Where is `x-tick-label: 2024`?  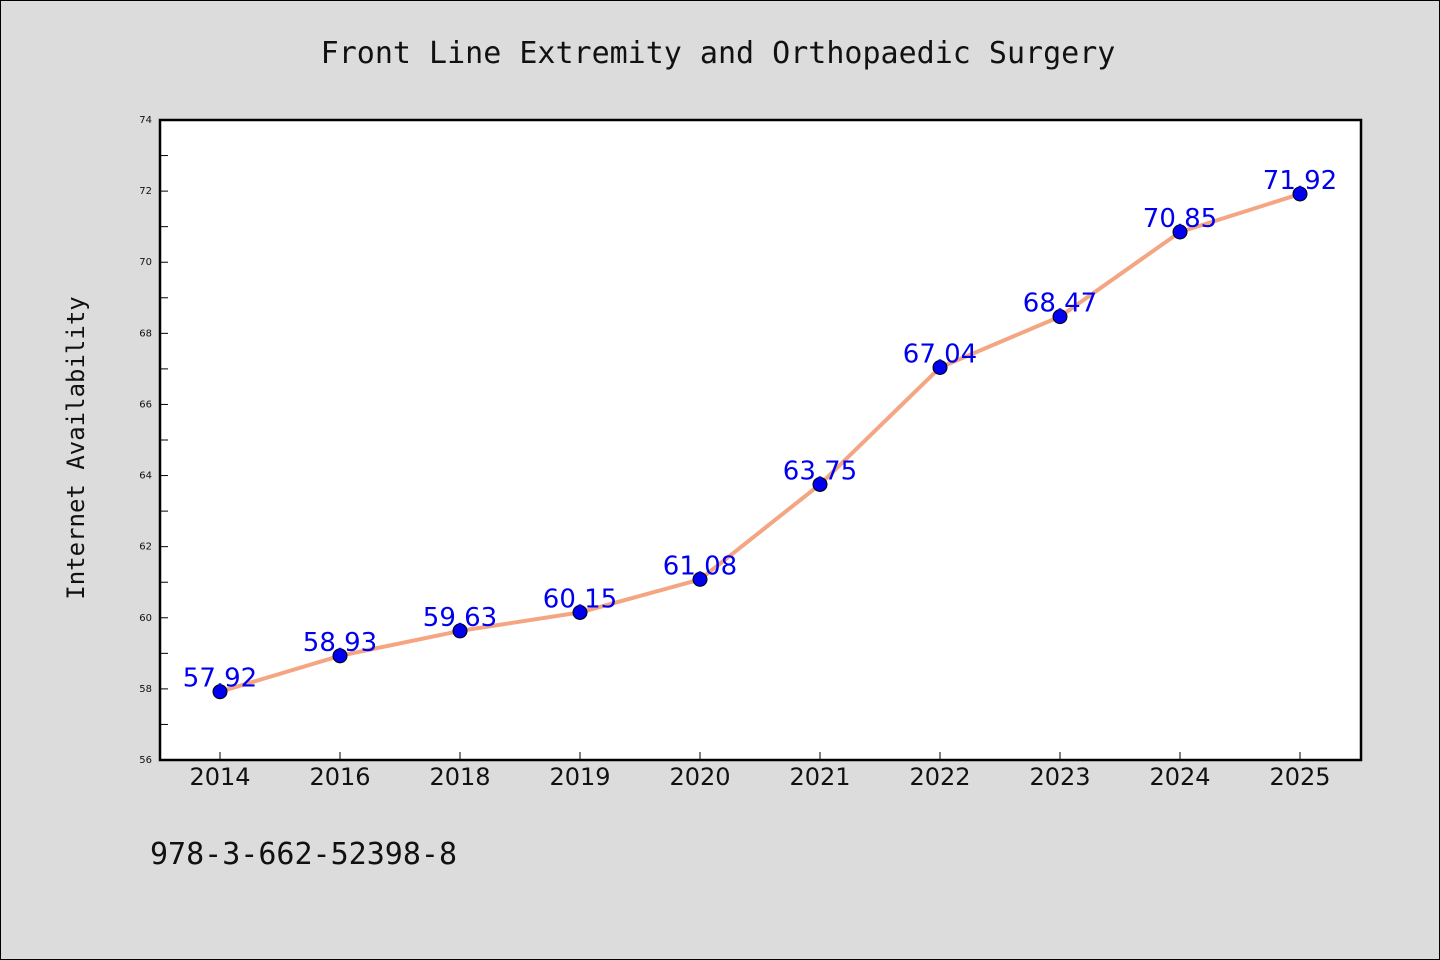 x-tick-label: 2024 is located at coordinates (1179, 777).